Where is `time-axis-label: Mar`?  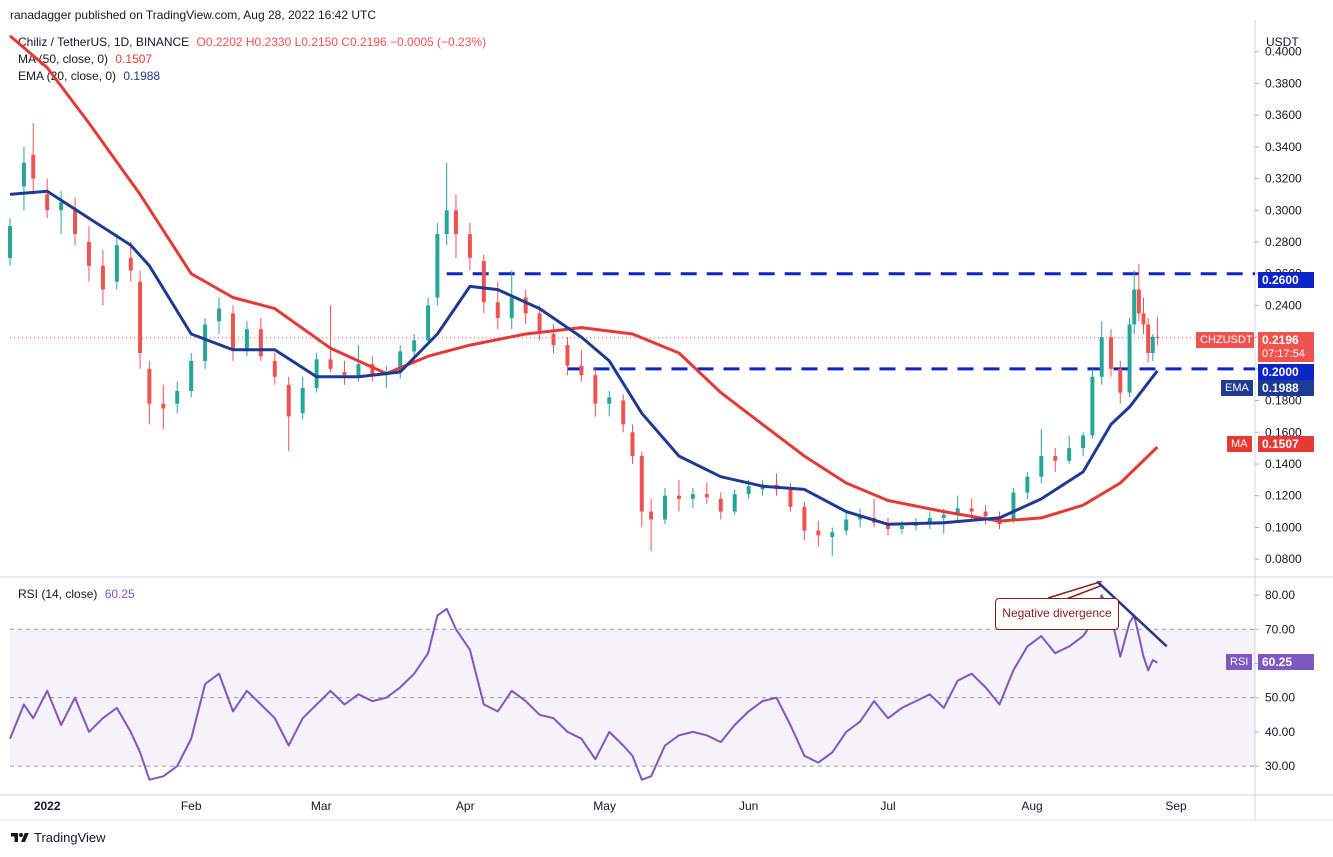 time-axis-label: Mar is located at coordinates (321, 806).